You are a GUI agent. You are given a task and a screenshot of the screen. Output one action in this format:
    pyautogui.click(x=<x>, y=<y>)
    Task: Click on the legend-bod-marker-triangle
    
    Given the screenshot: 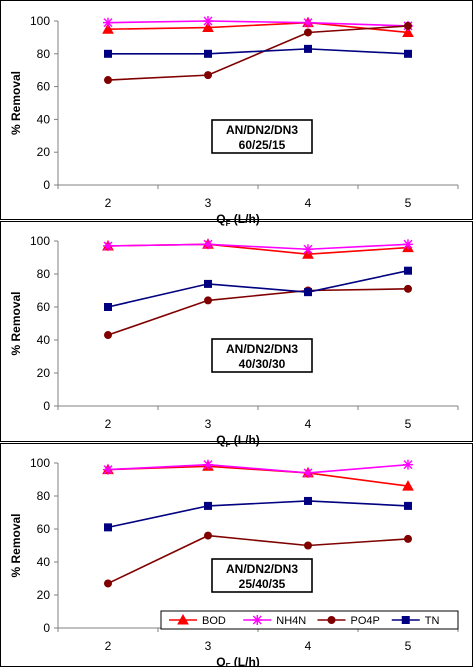 What is the action you would take?
    pyautogui.click(x=183, y=619)
    